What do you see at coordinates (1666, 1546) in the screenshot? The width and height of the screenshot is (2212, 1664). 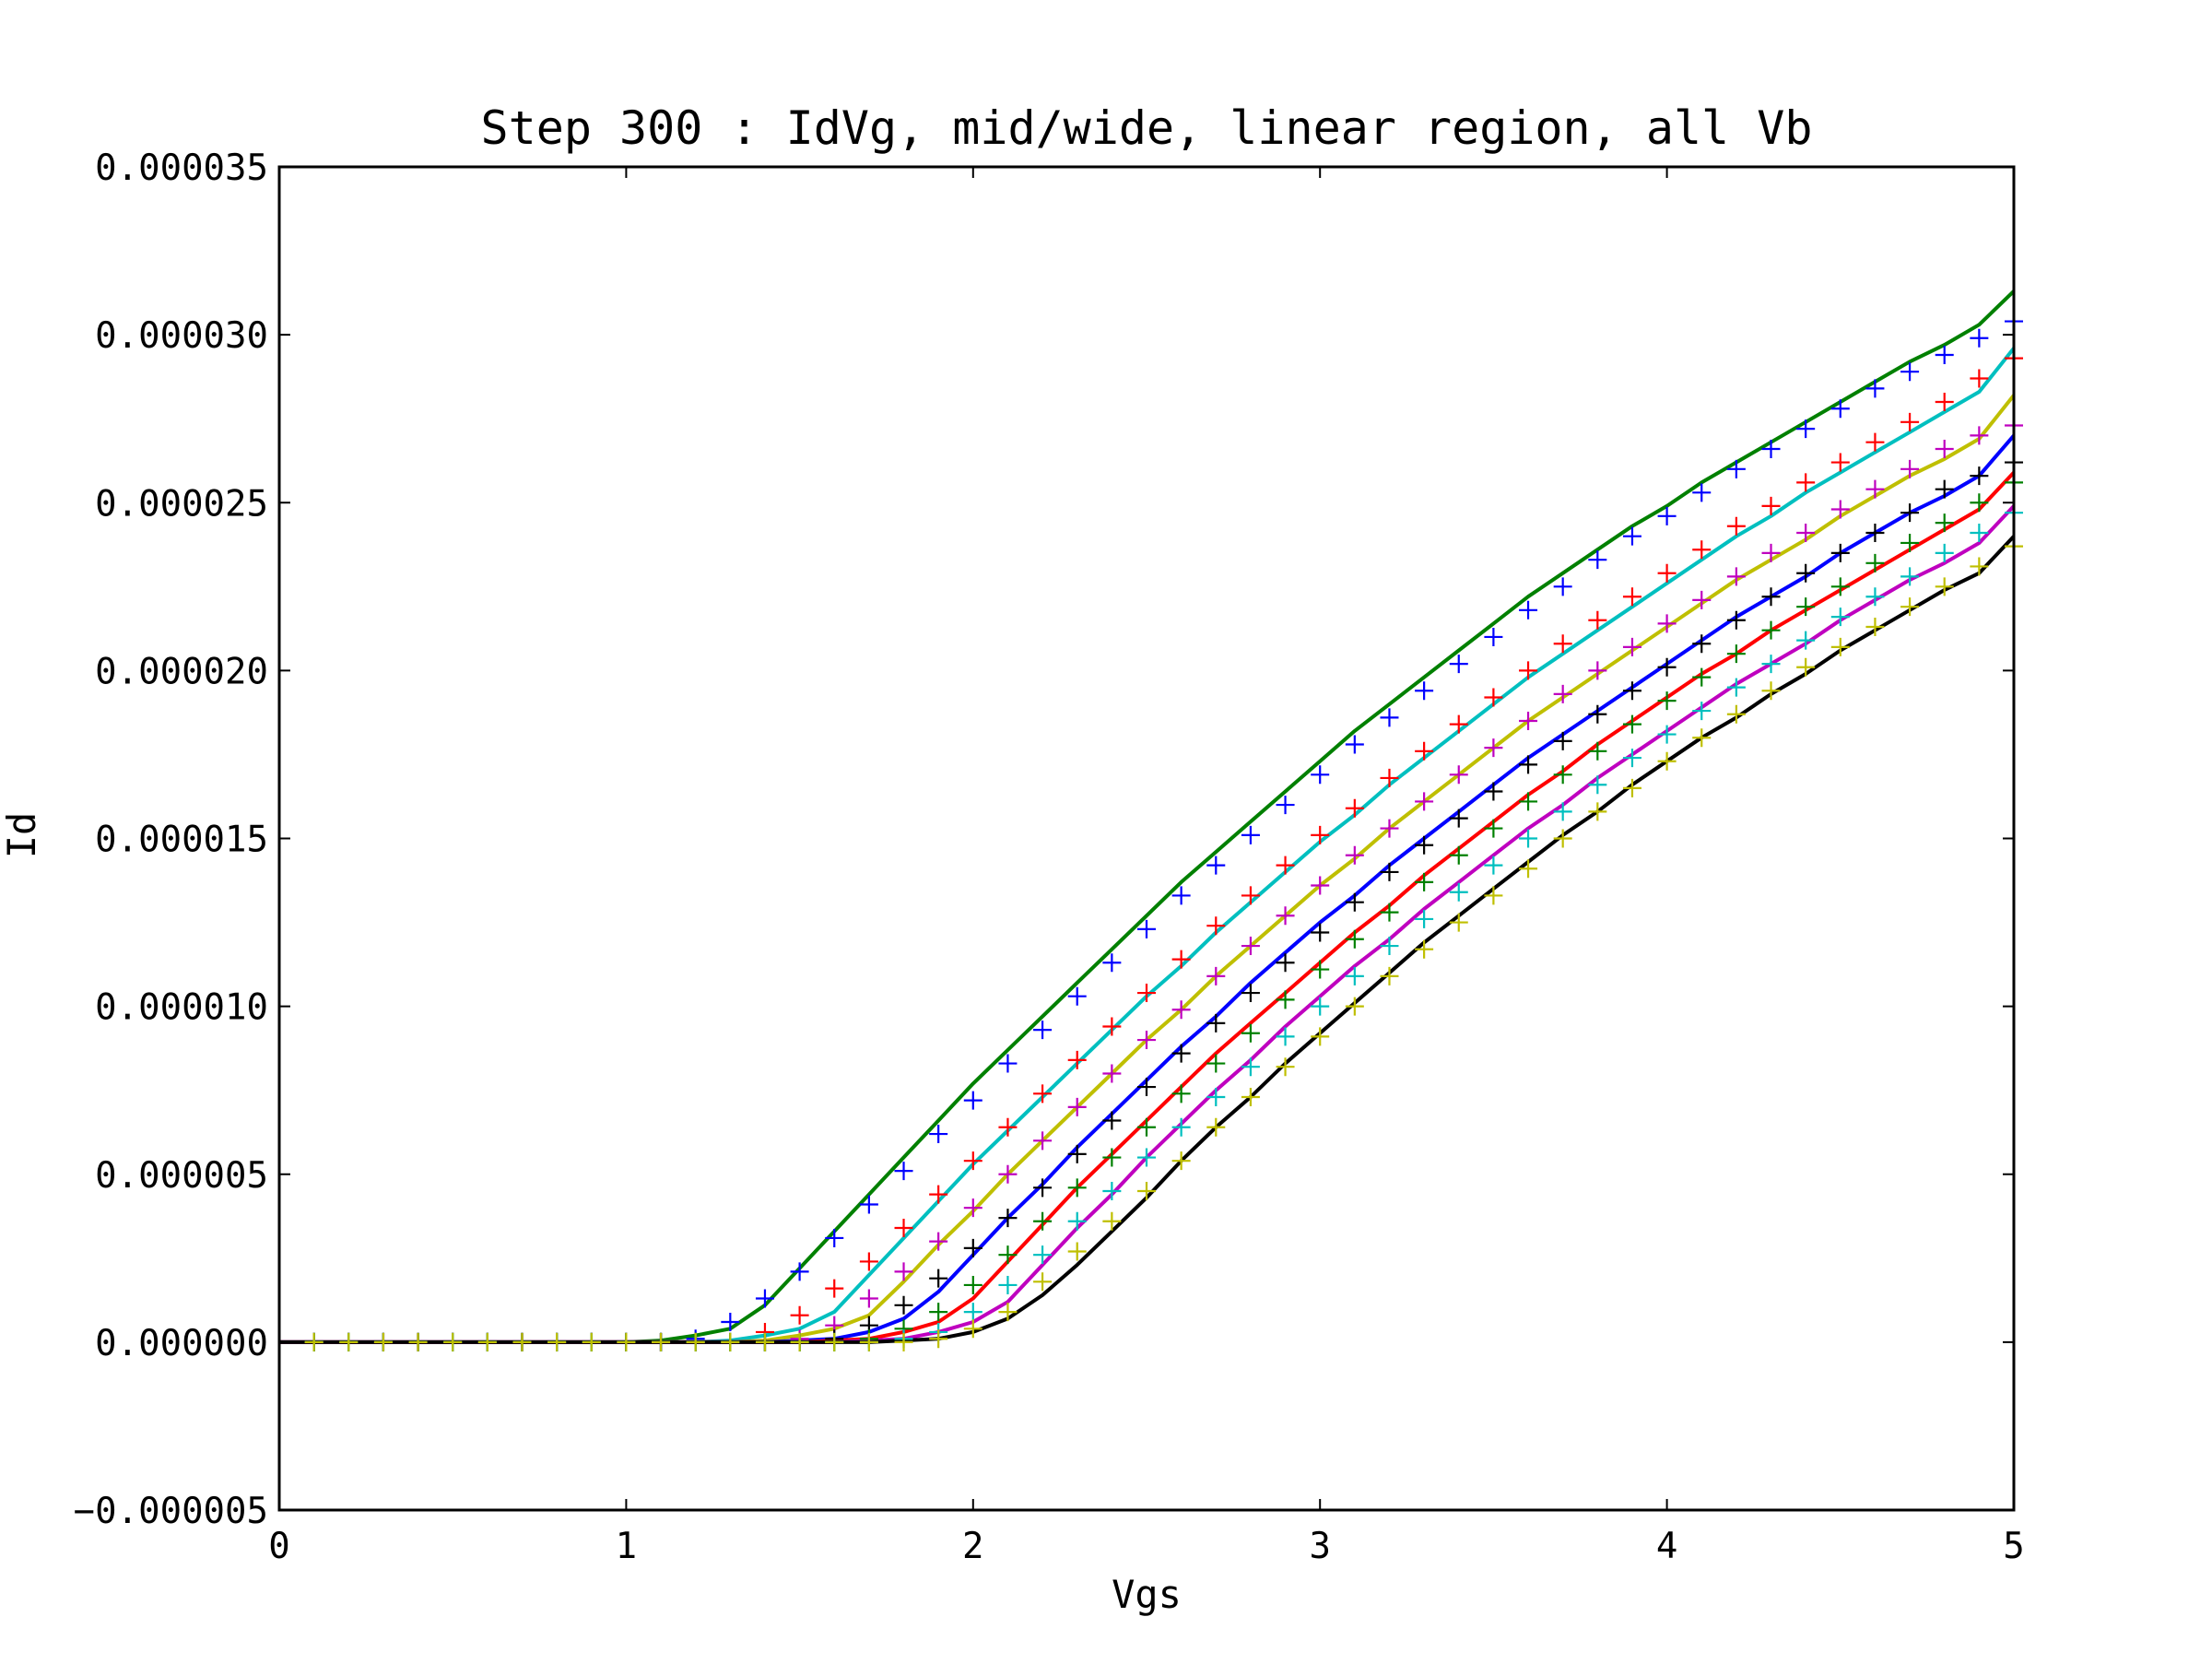 I see `x-tick-label: 4` at bounding box center [1666, 1546].